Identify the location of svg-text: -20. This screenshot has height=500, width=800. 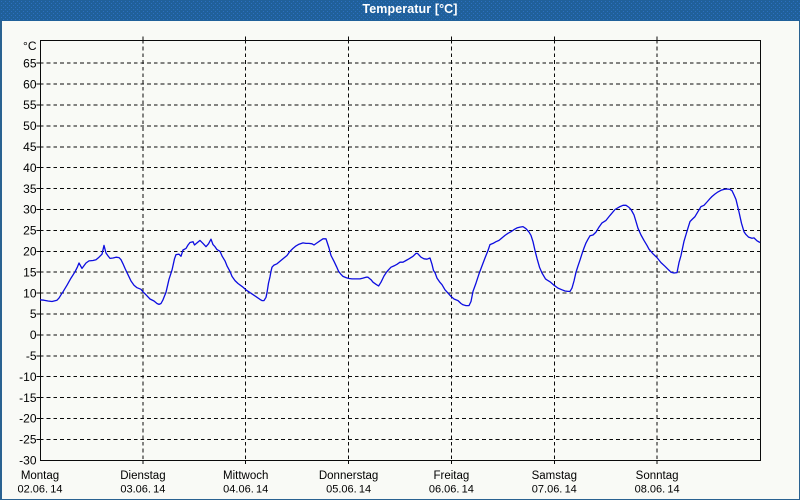
(28, 419).